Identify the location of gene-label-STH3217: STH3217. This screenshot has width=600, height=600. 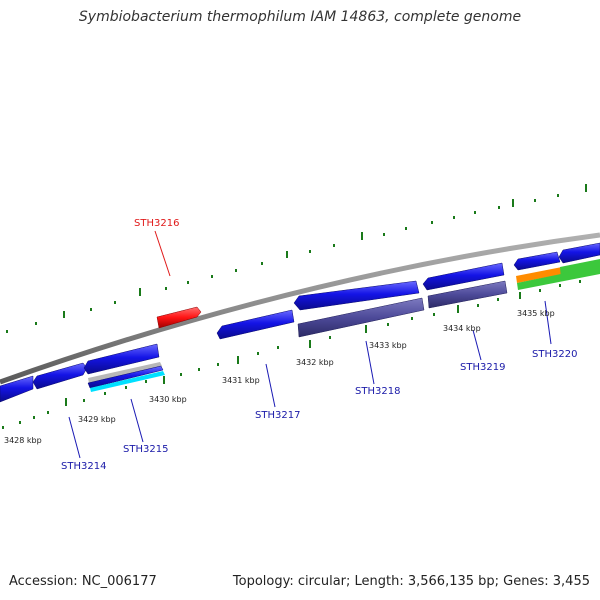
(277, 415).